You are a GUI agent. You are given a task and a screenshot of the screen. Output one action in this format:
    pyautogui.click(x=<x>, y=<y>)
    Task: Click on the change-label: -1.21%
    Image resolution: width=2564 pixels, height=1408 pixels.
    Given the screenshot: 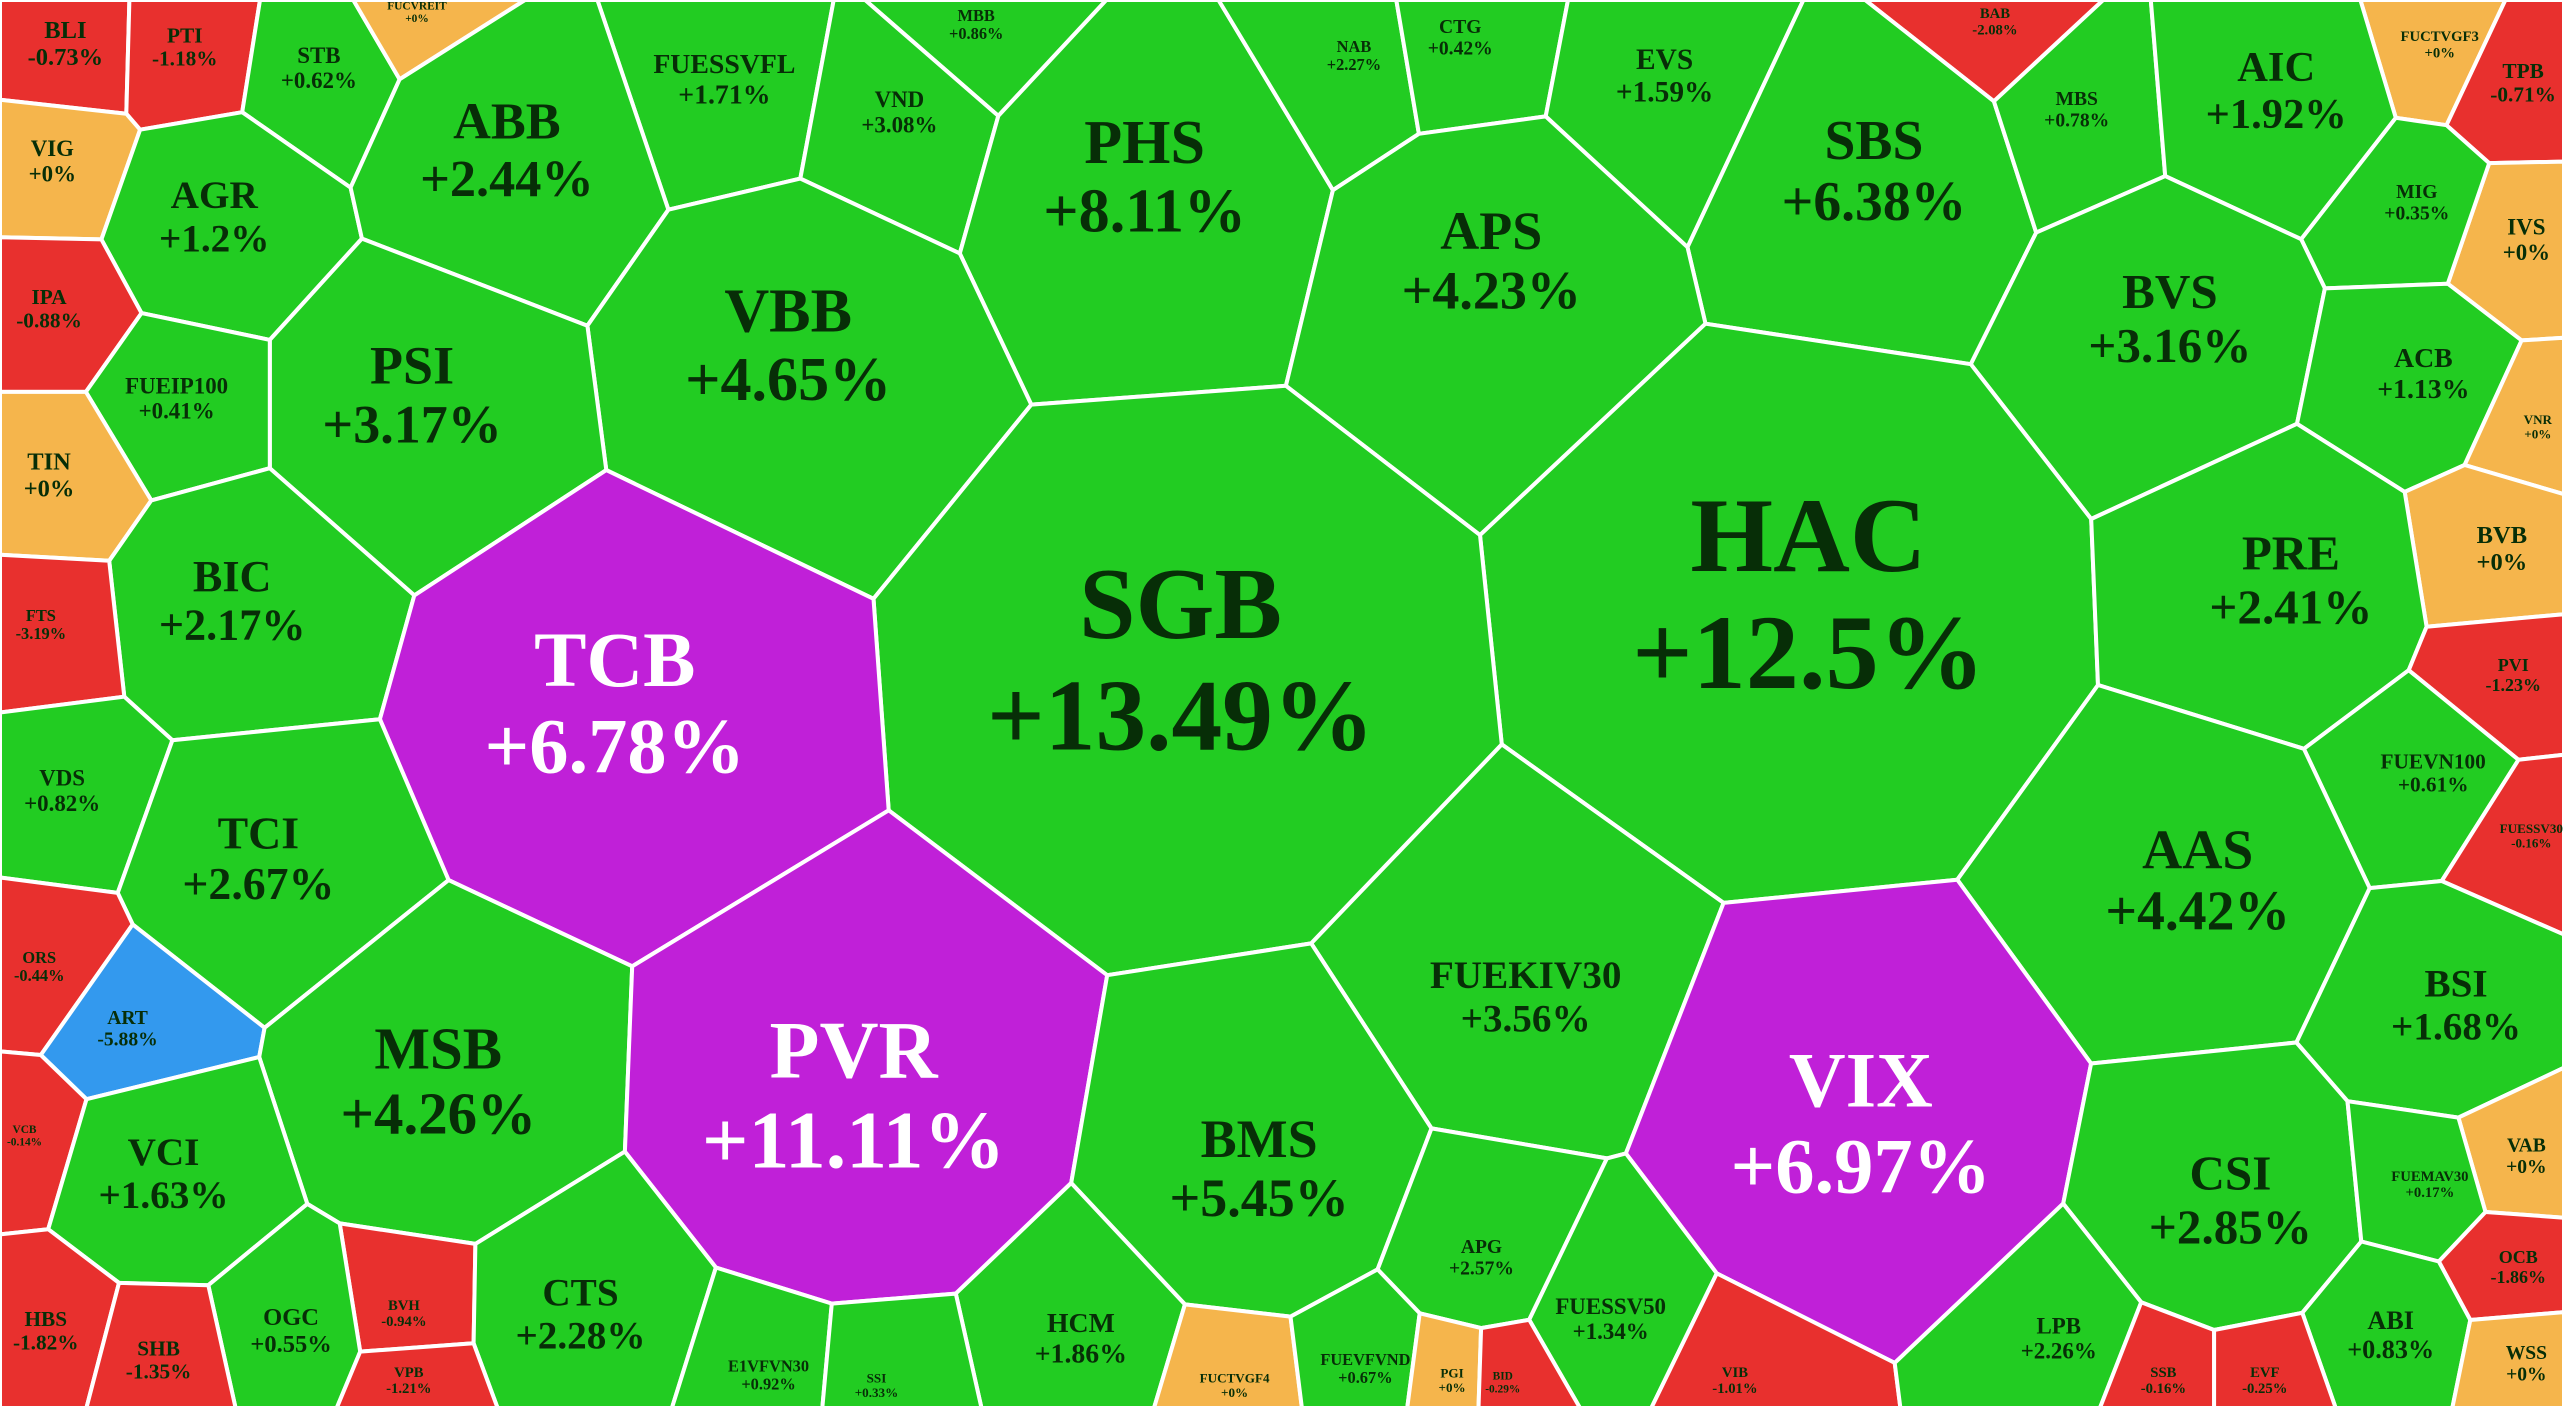 What is the action you would take?
    pyautogui.click(x=408, y=1389)
    